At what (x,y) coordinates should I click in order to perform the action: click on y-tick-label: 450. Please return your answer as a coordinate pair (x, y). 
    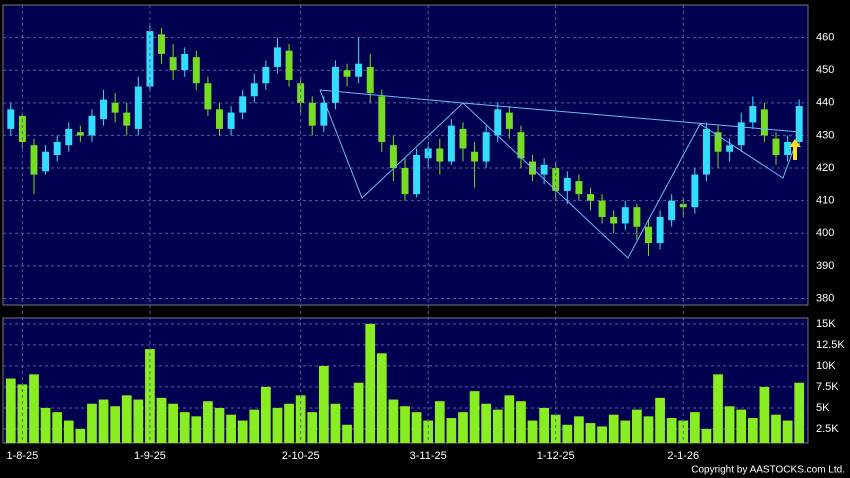
    Looking at the image, I should click on (825, 70).